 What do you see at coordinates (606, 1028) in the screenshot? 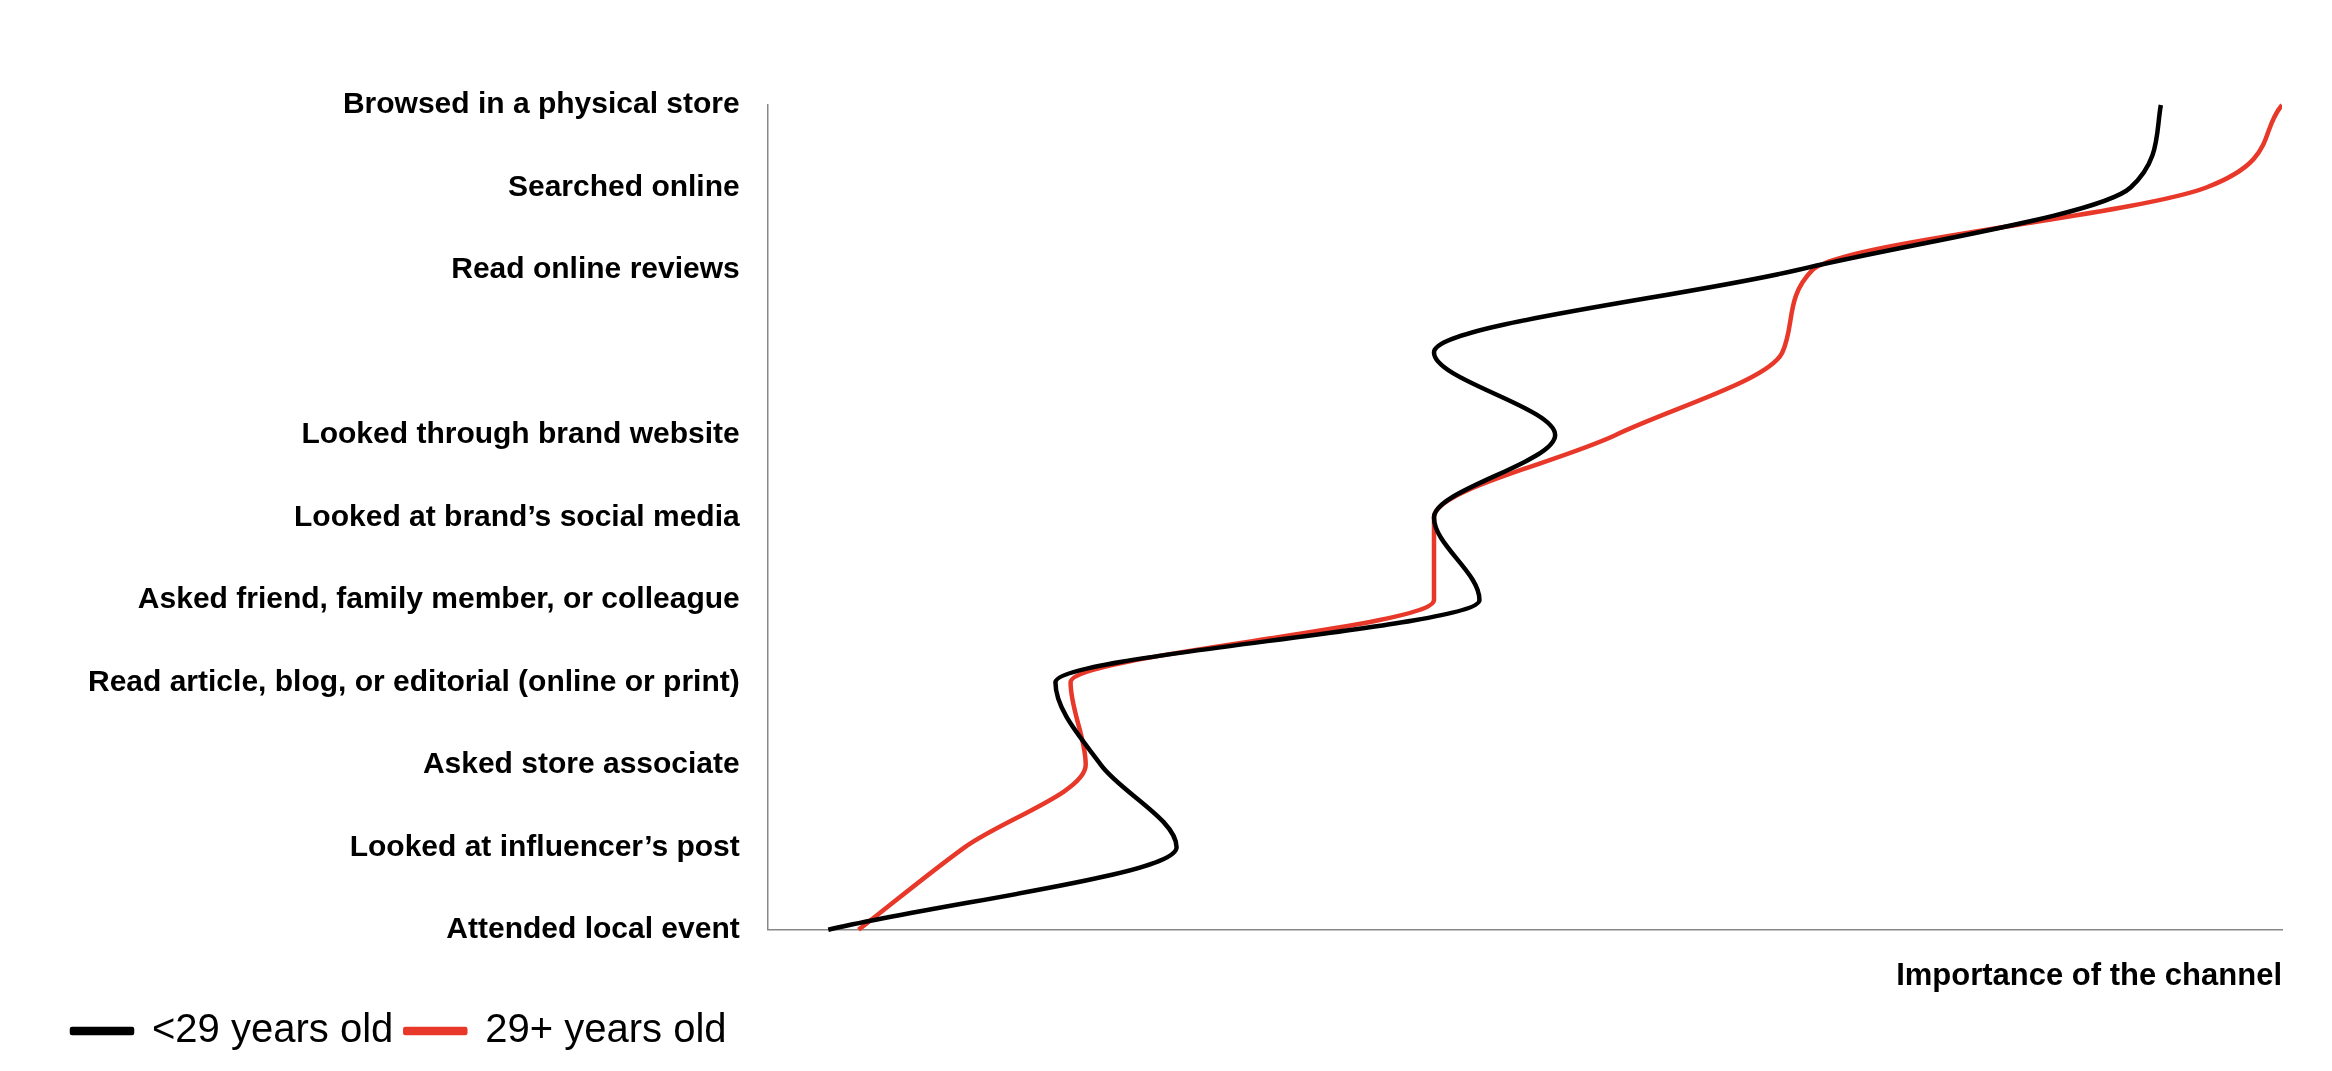
I see `legend-label: 29+ years old` at bounding box center [606, 1028].